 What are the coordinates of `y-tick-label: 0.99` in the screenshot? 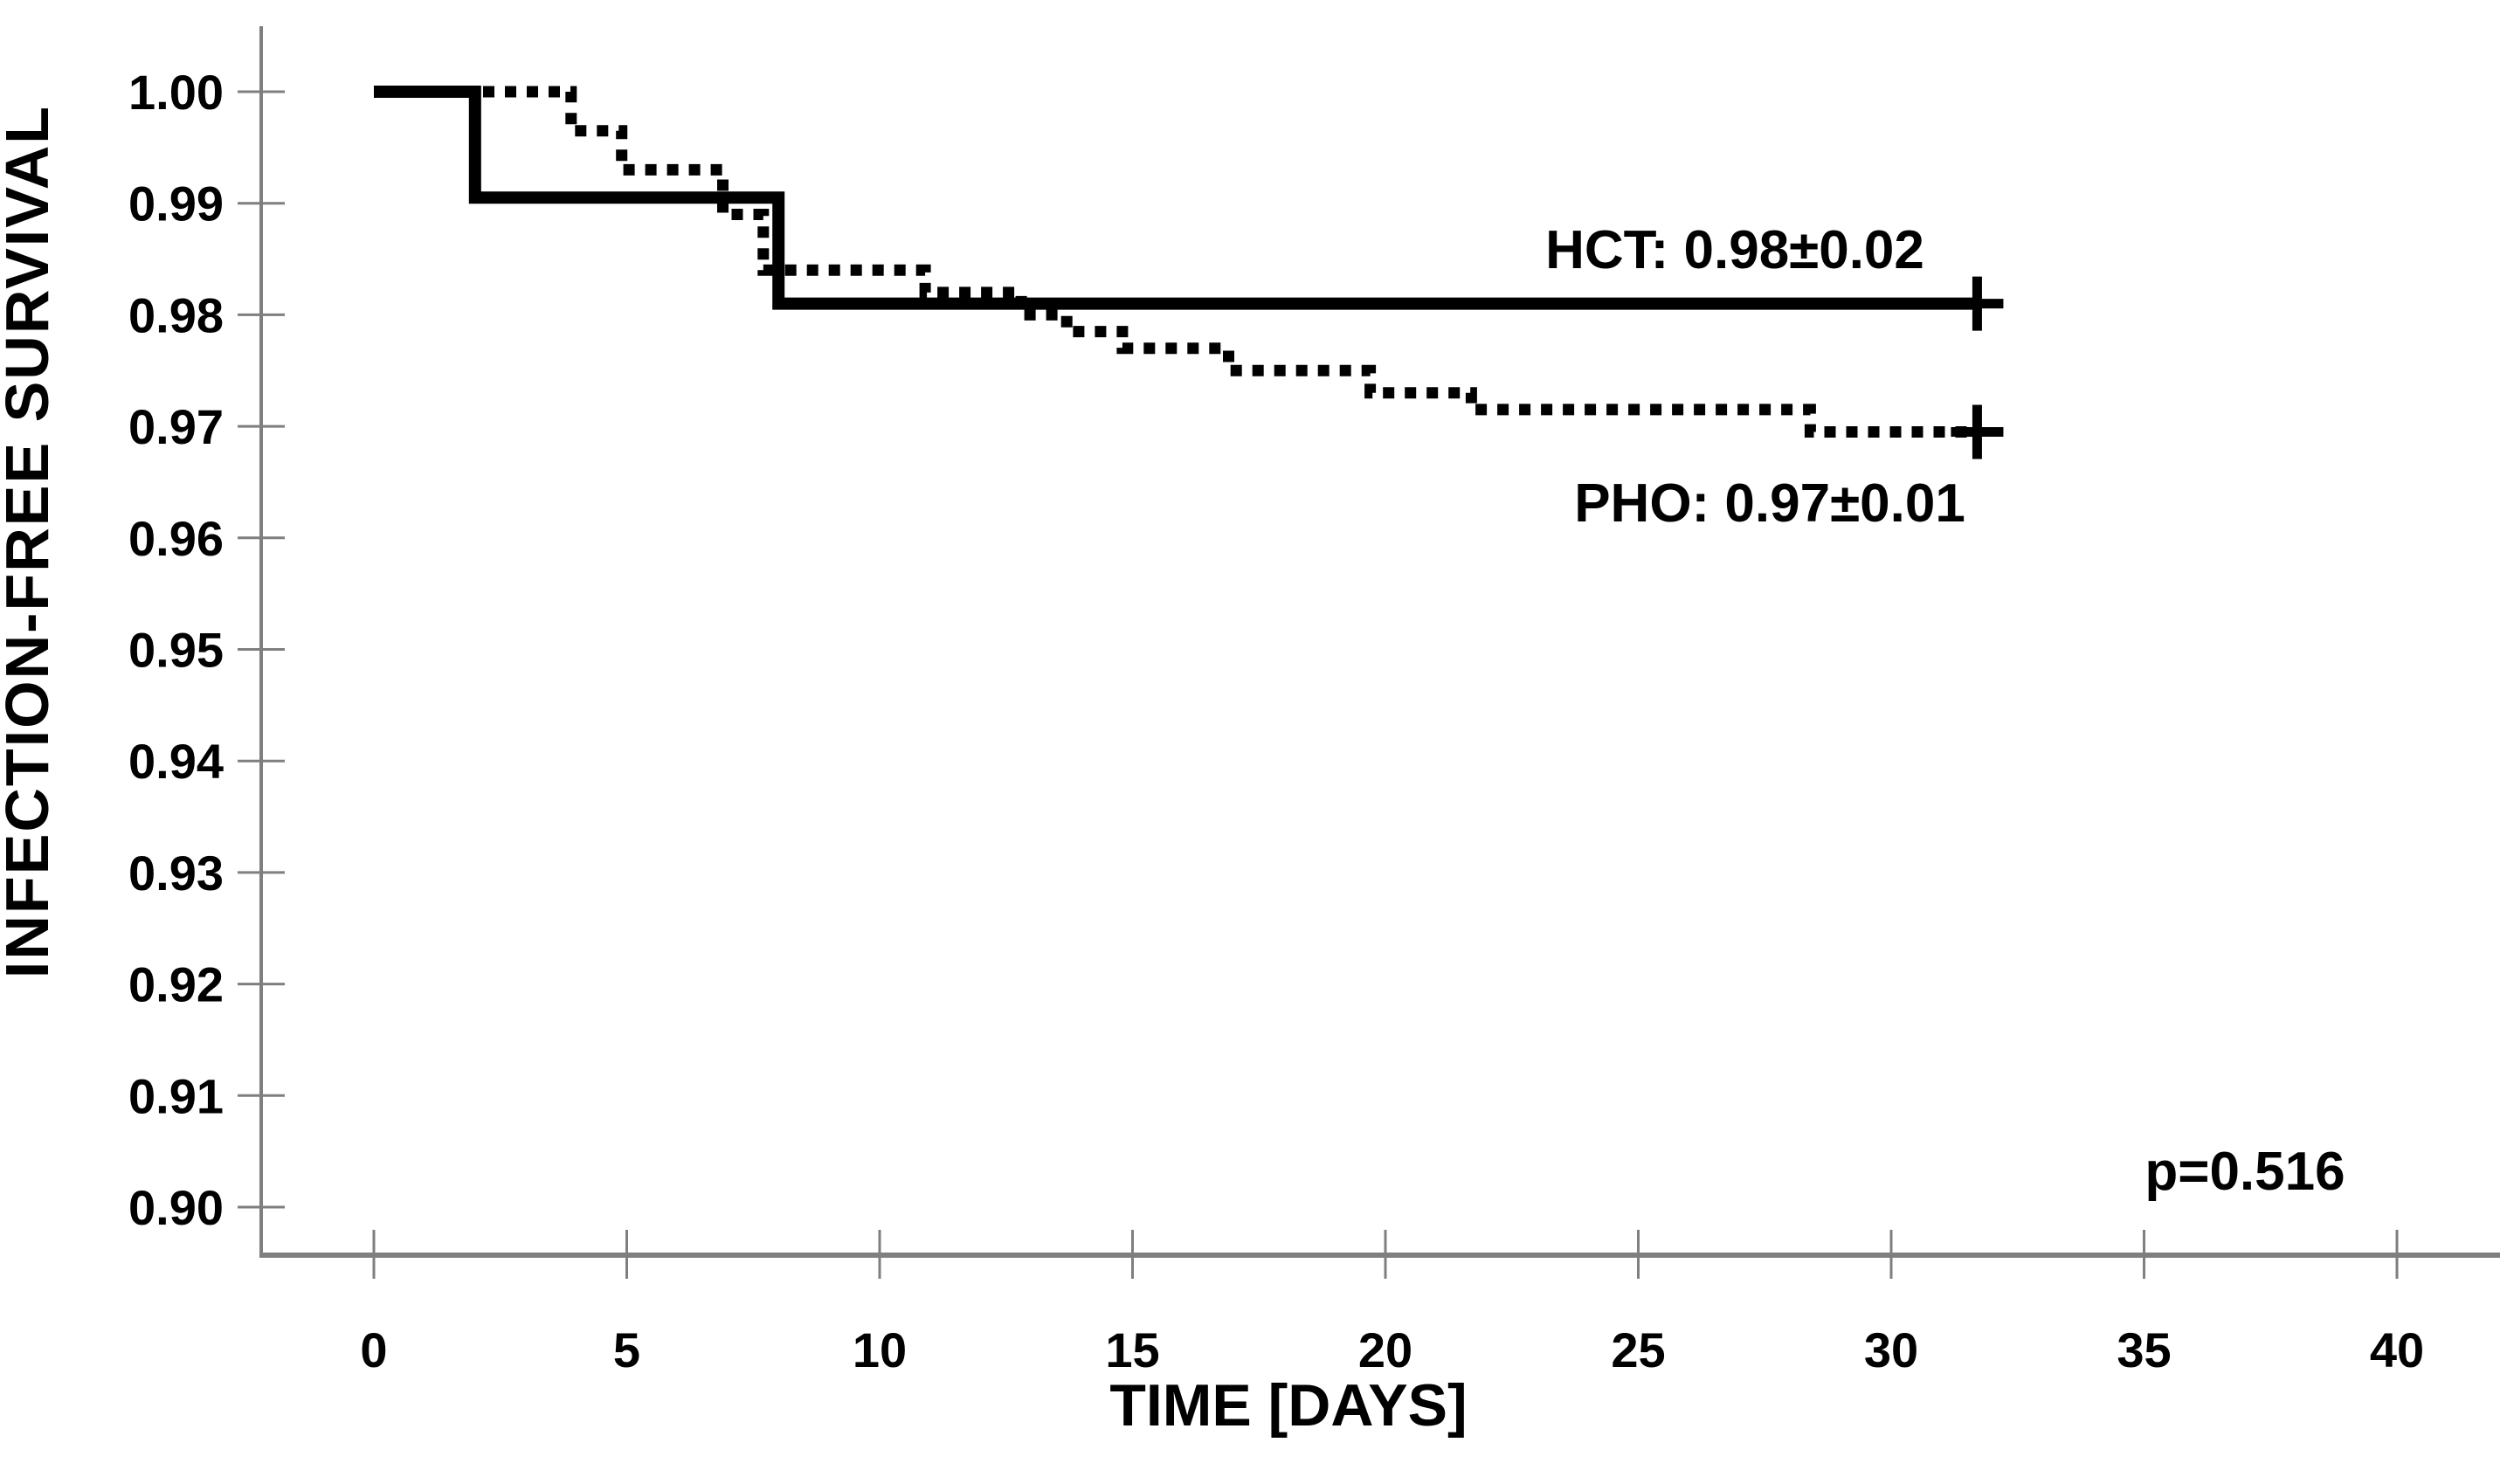 It's located at (176, 203).